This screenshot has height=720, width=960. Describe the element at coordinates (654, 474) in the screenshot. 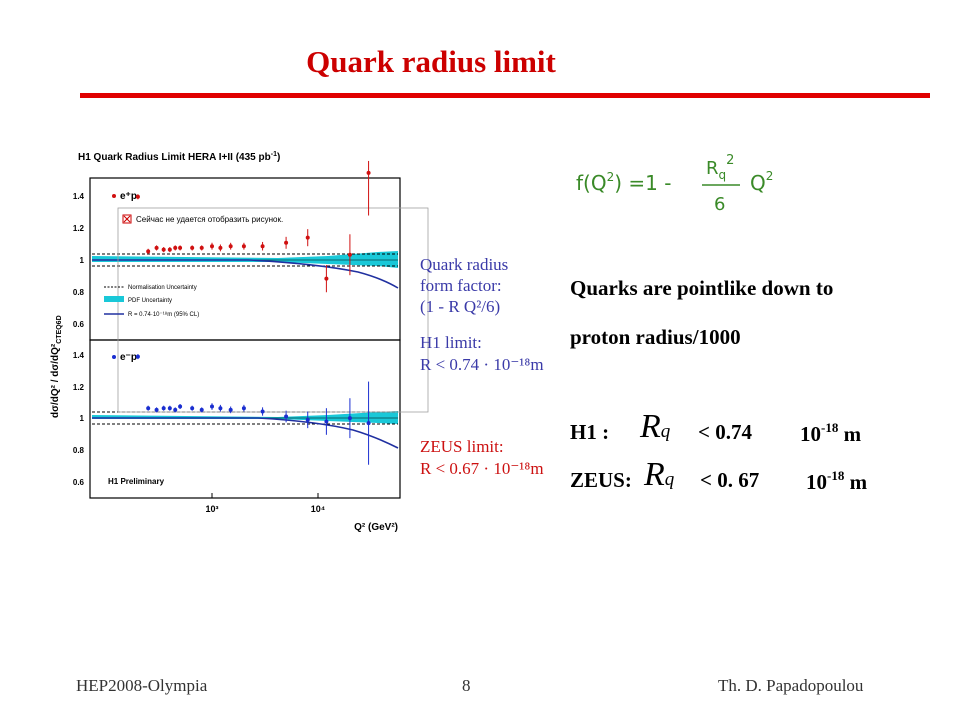

I see `zeus-rq-R: R` at that location.